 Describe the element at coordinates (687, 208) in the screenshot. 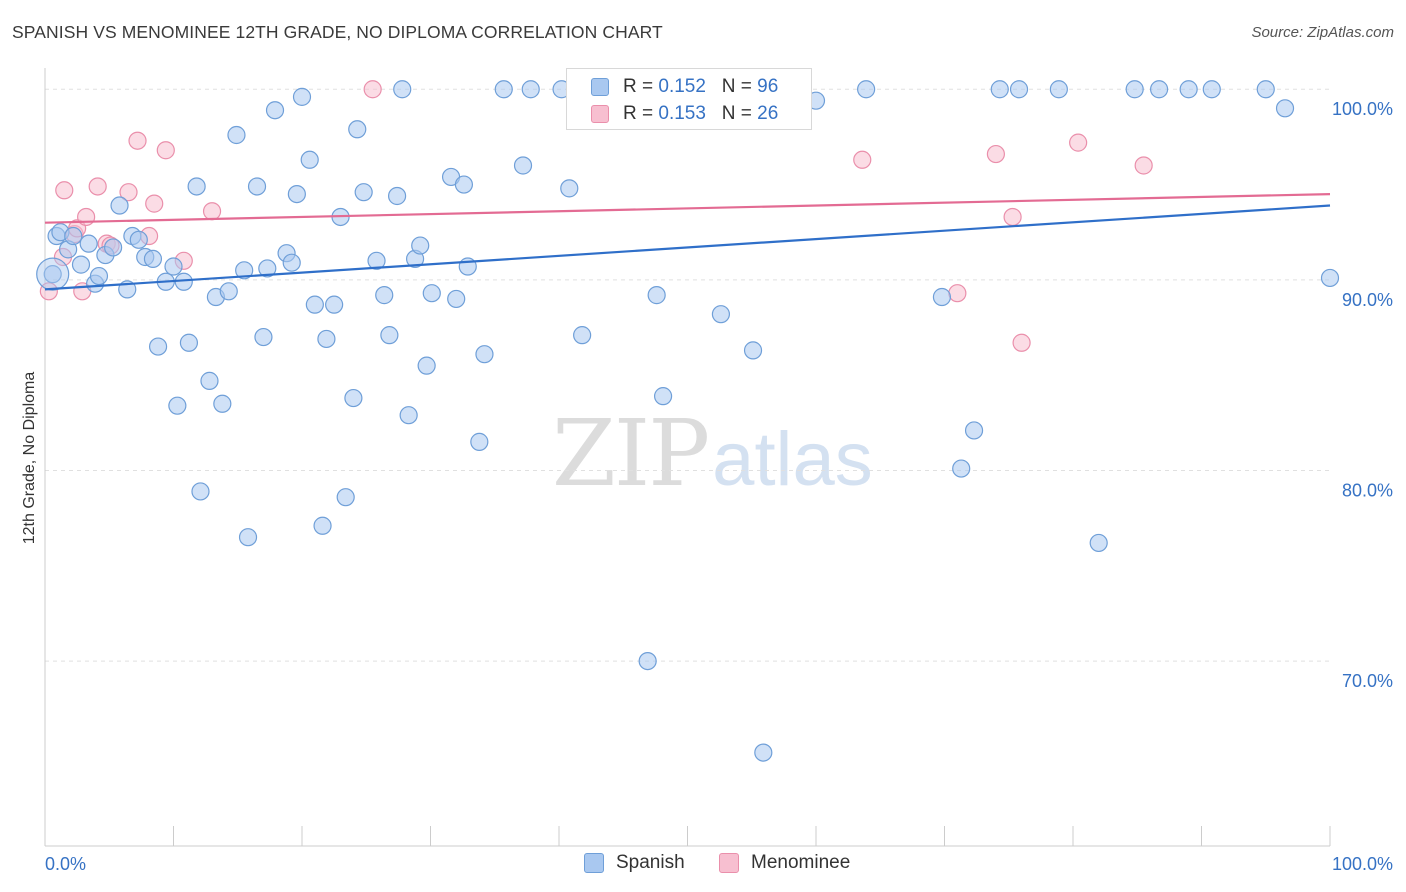

I see `menominee-trend-line` at that location.